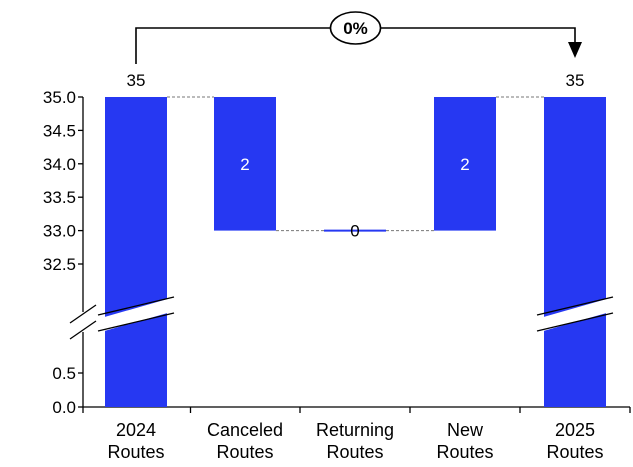  I want to click on x-category-label: Returning Routes, so click(355, 441).